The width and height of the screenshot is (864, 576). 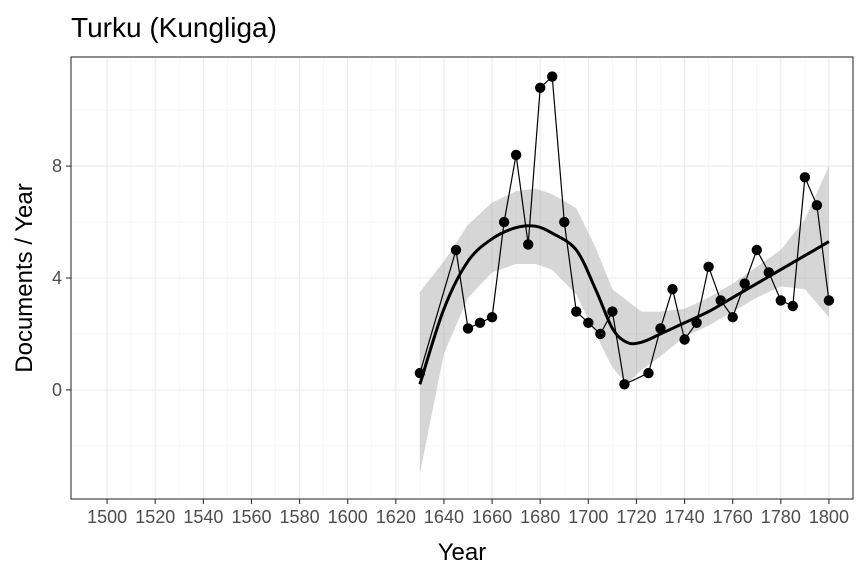 I want to click on x-tick-label: 1560, so click(x=251, y=517).